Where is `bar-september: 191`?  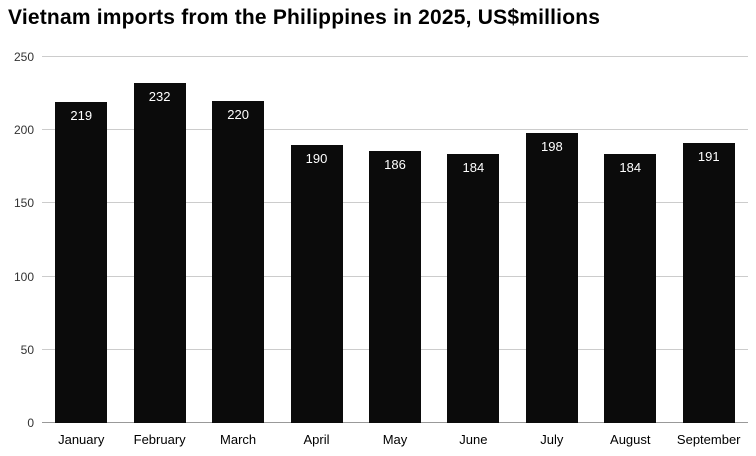 bar-september: 191 is located at coordinates (708, 283).